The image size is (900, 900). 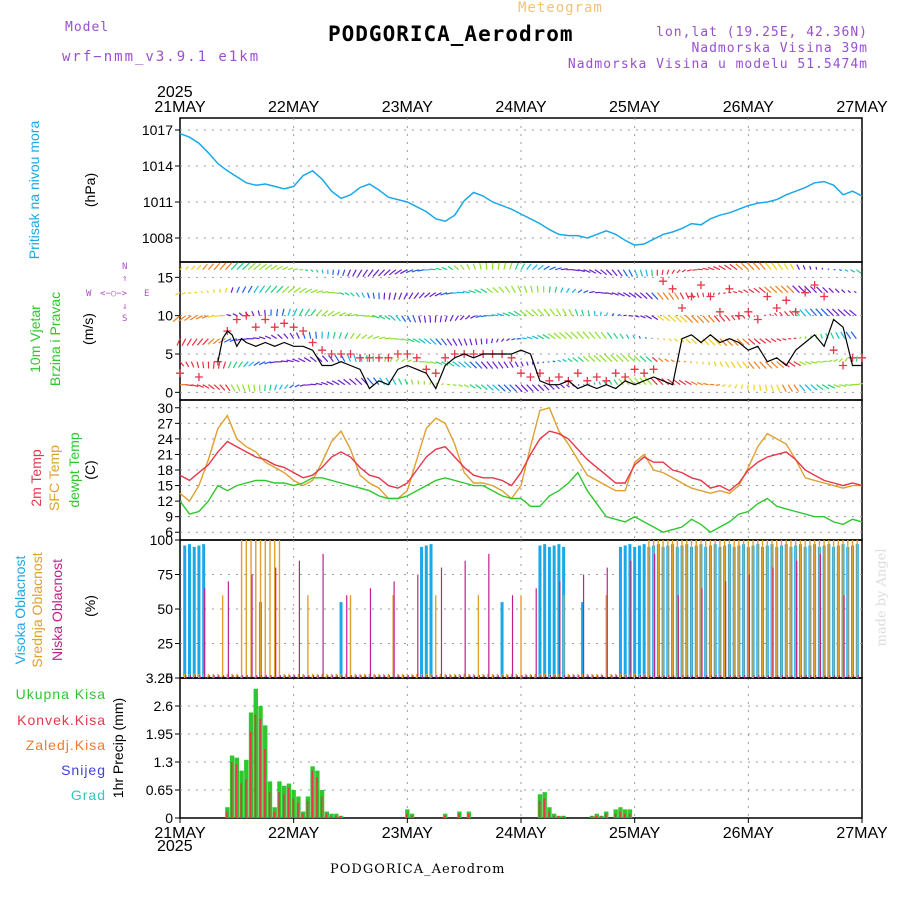 I want to click on compass-s: S, so click(x=125, y=319).